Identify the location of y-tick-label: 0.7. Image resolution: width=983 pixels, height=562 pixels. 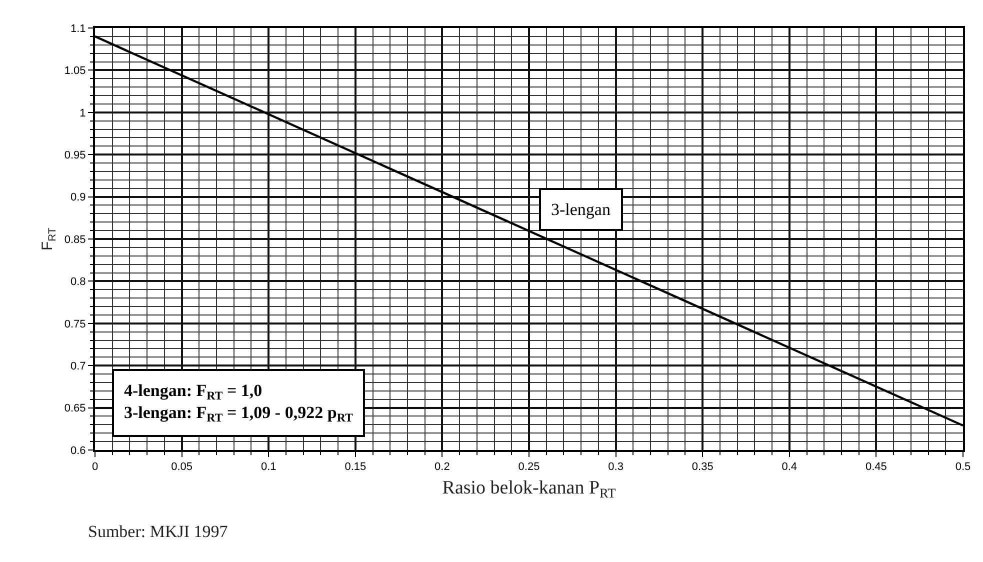
(78, 366).